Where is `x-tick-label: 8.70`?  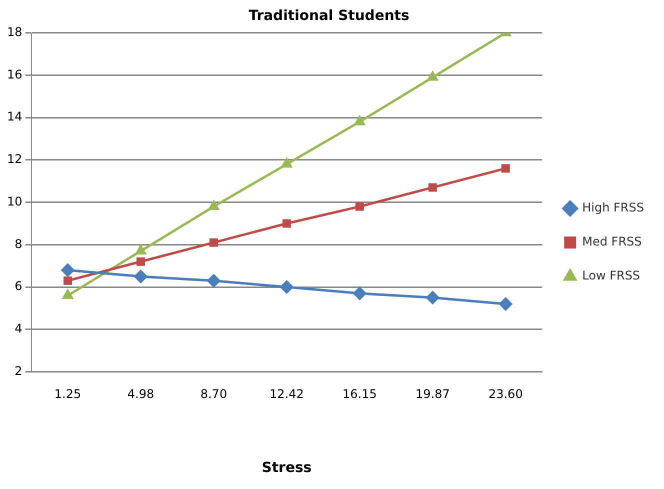
x-tick-label: 8.70 is located at coordinates (214, 394).